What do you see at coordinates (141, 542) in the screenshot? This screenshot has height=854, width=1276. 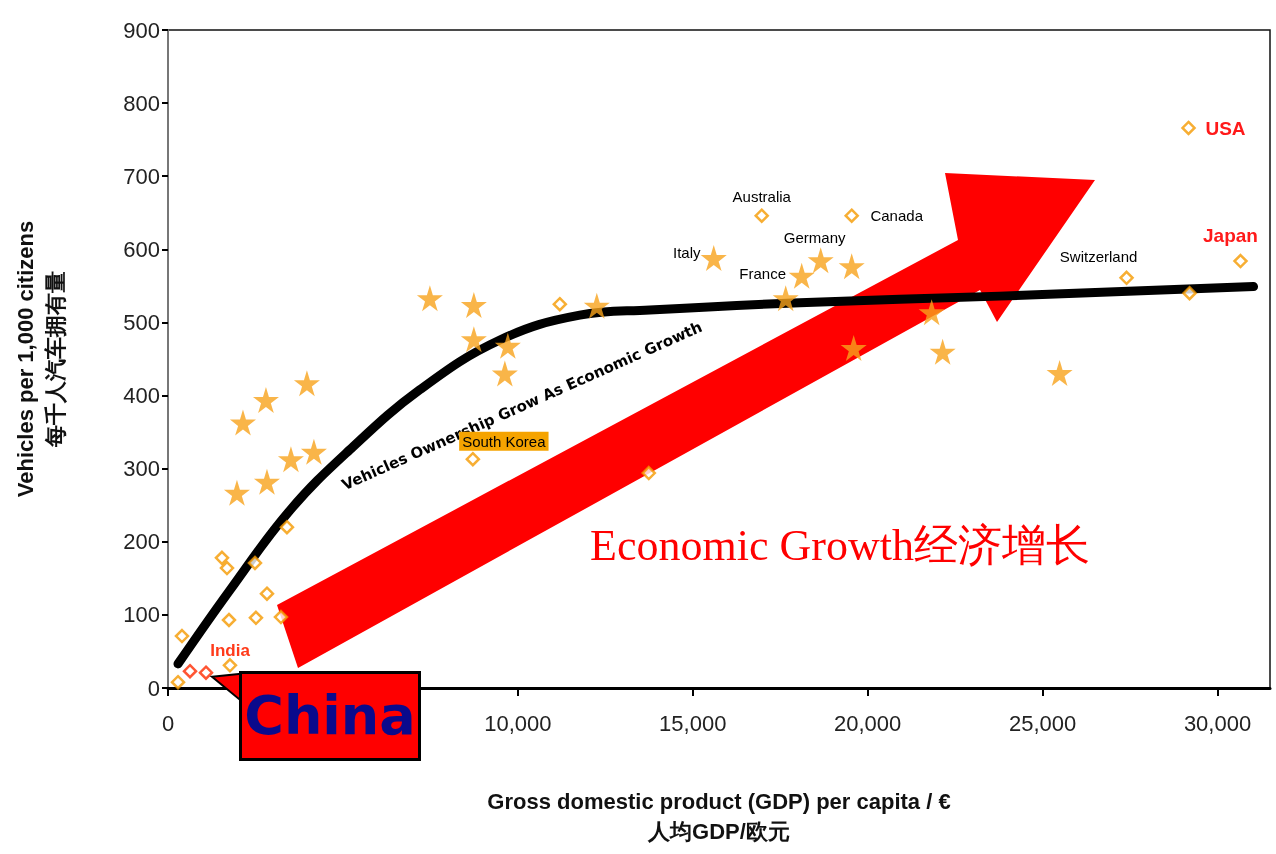 I see `y-tick-label: 200` at bounding box center [141, 542].